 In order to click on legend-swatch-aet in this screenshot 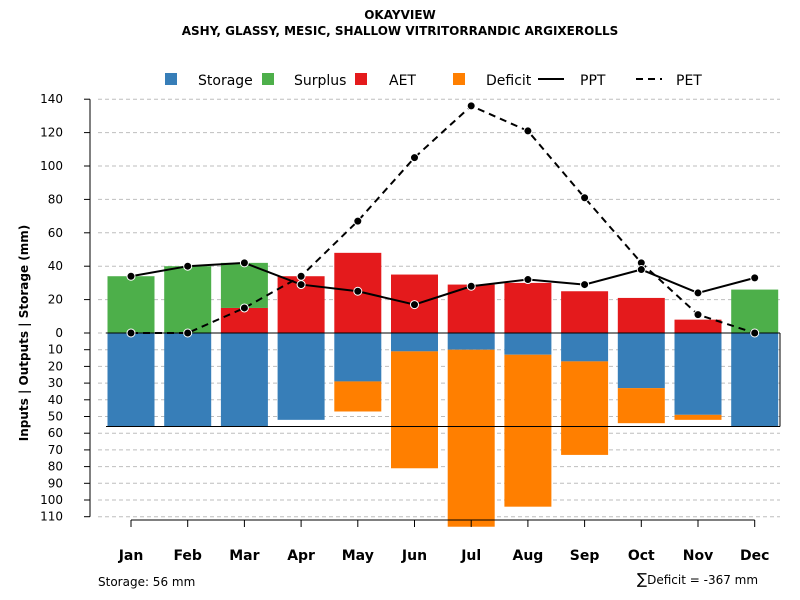, I will do `click(361, 79)`.